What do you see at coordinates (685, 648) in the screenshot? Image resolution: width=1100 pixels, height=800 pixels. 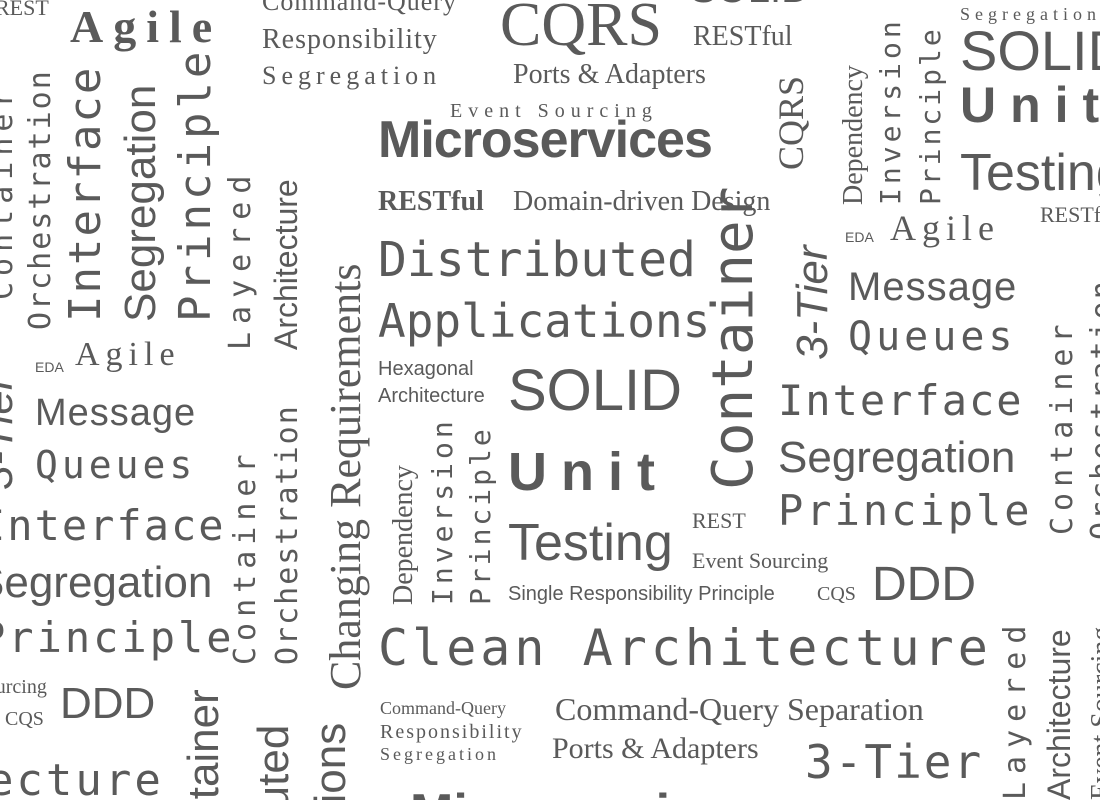 I see `word: Clean Architecture` at bounding box center [685, 648].